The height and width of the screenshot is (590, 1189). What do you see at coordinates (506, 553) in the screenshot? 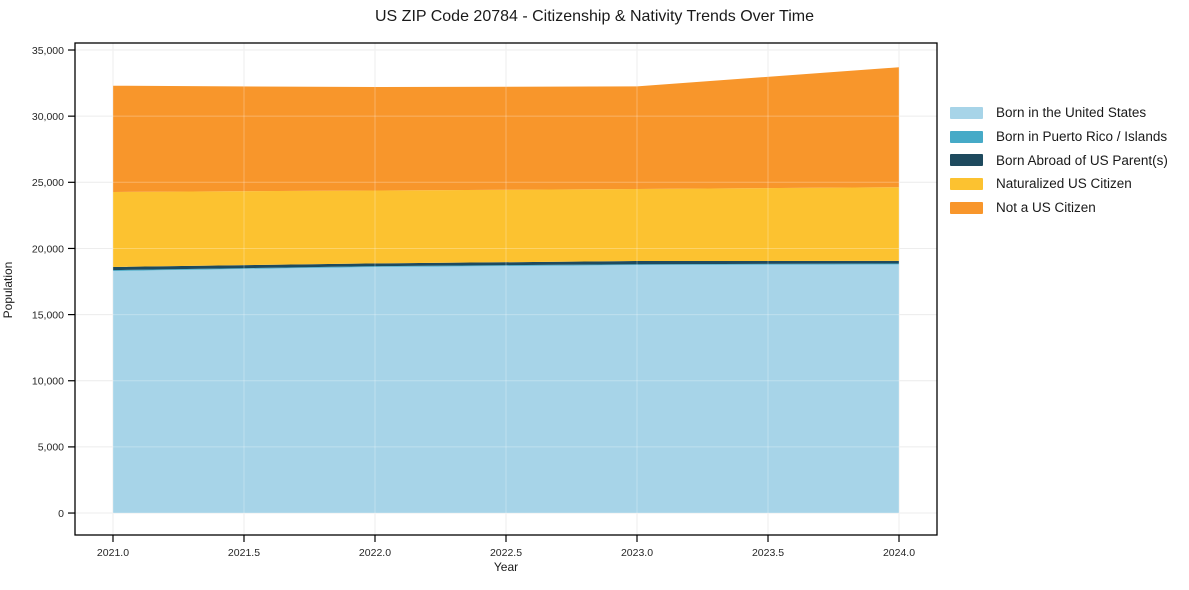
I see `x-tick-label: 2022.5` at bounding box center [506, 553].